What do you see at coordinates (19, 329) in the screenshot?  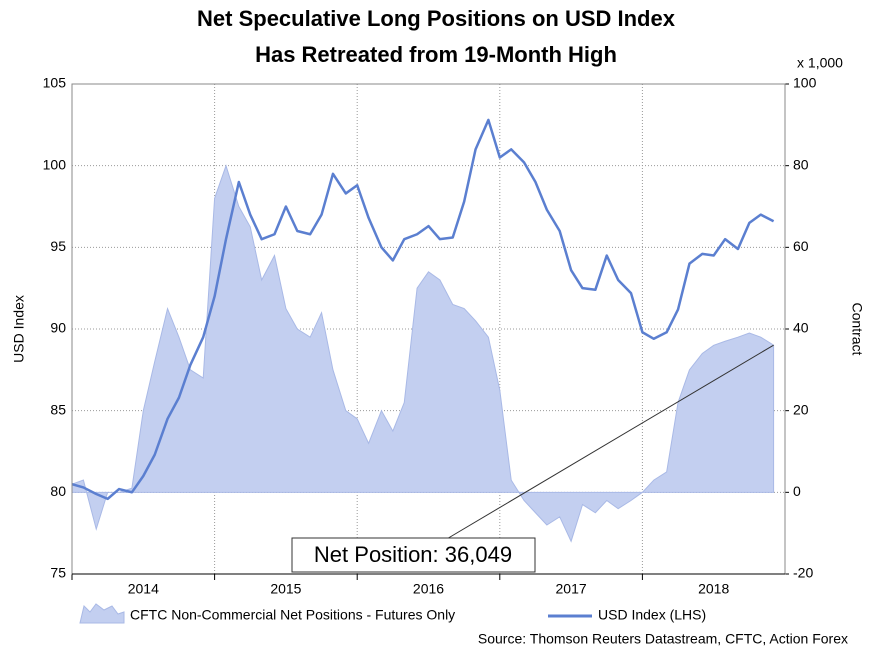 I see `y-axis-label: USD Index` at bounding box center [19, 329].